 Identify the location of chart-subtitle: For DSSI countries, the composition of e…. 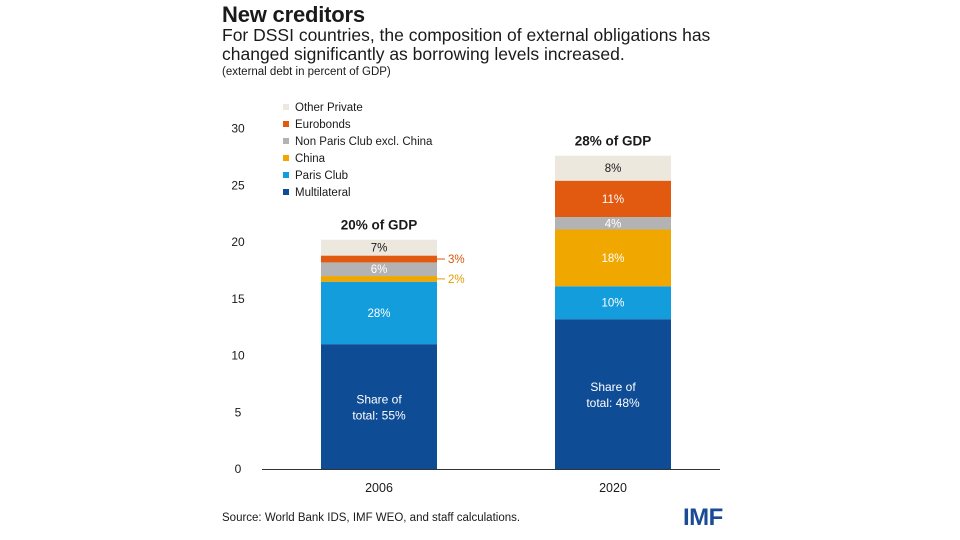
(466, 44).